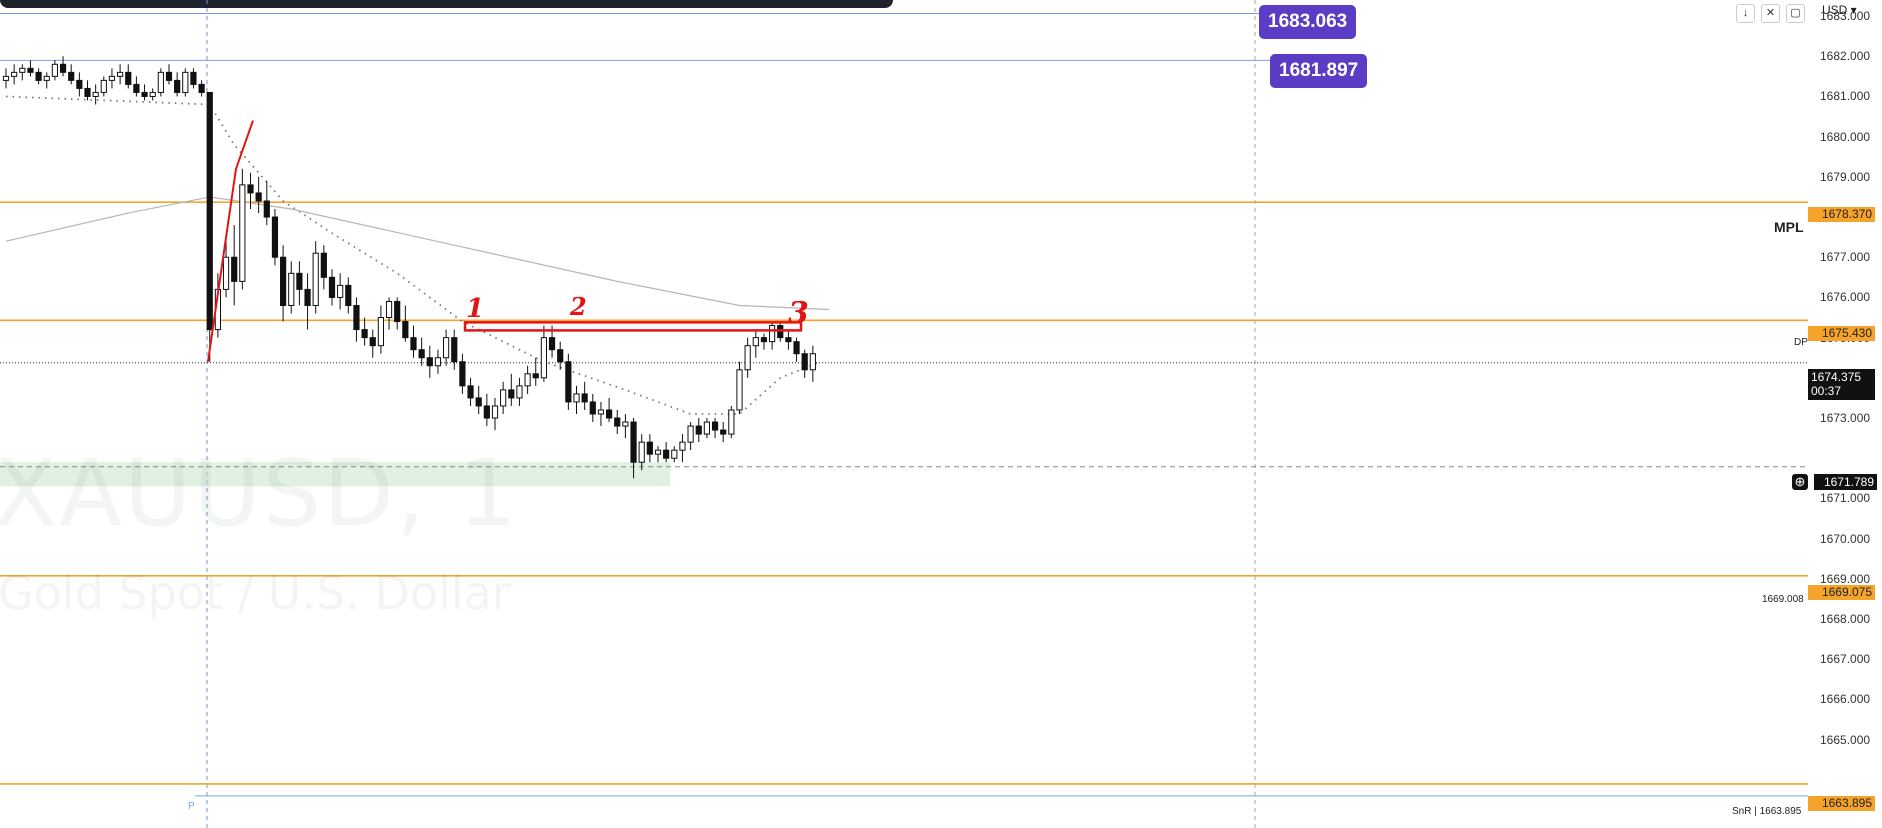 This screenshot has height=828, width=1882. What do you see at coordinates (230, 241) in the screenshot?
I see `drawn-spike-line` at bounding box center [230, 241].